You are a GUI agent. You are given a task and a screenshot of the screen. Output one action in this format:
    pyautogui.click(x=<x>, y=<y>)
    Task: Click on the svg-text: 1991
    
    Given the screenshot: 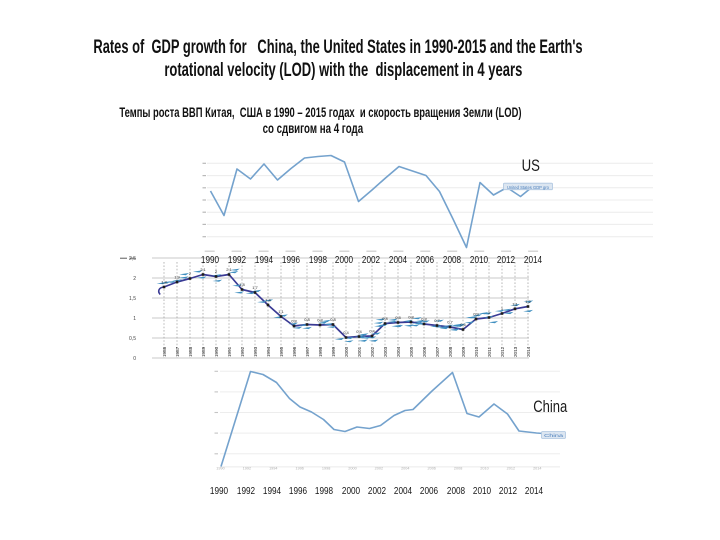 What is the action you would take?
    pyautogui.click(x=229, y=351)
    